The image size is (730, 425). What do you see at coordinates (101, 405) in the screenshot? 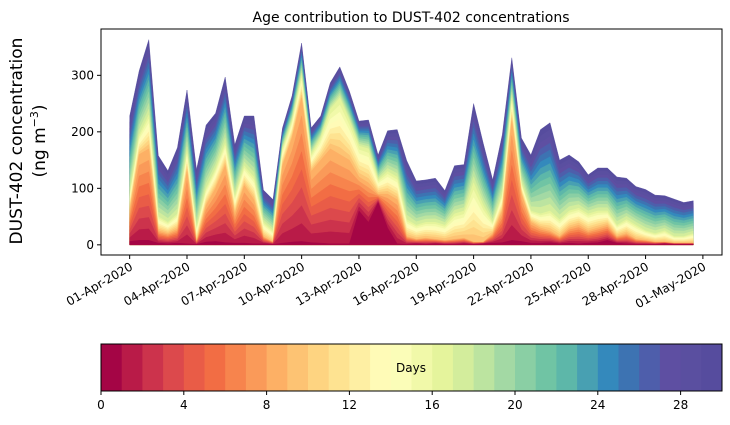
I see `colorbar-tick-label: 0` at bounding box center [101, 405].